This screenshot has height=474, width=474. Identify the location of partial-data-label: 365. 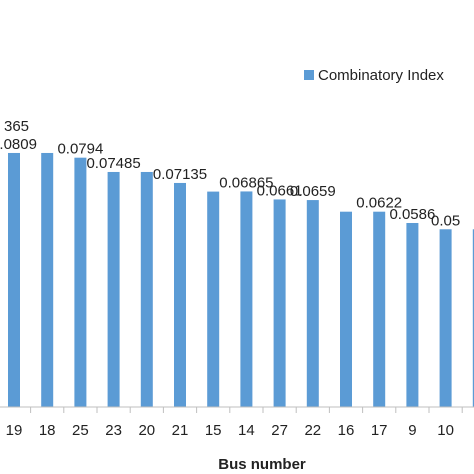
(16, 126).